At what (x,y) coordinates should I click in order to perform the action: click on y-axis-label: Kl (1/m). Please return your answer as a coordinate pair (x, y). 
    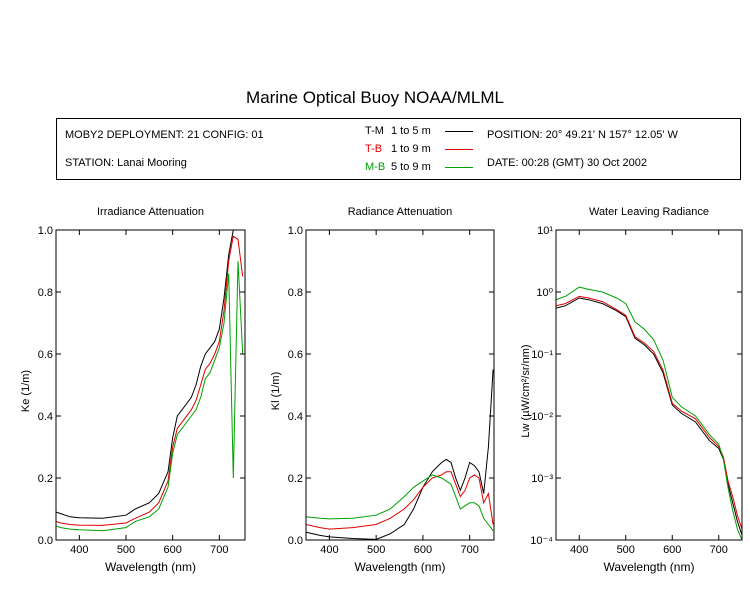
    Looking at the image, I should click on (276, 391).